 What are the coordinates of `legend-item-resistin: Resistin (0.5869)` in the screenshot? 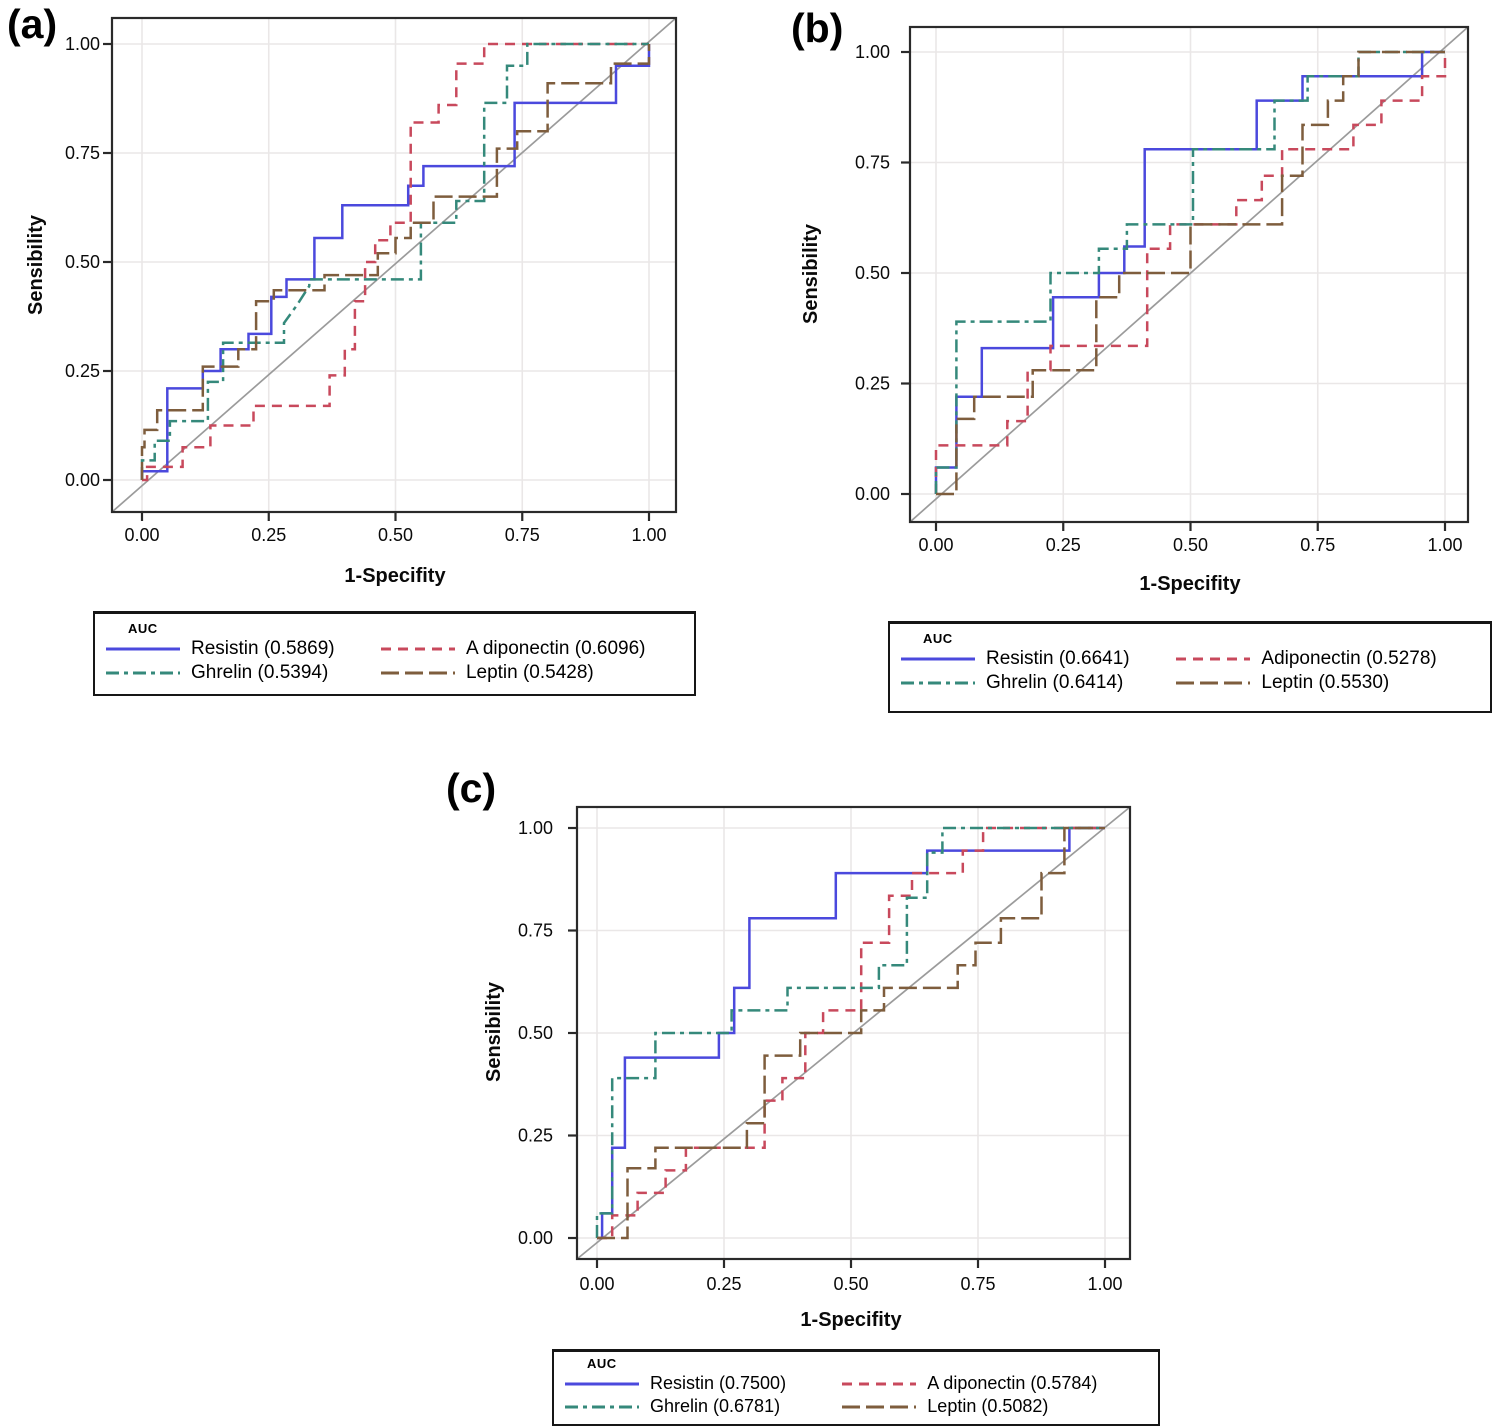 It's located at (242, 649).